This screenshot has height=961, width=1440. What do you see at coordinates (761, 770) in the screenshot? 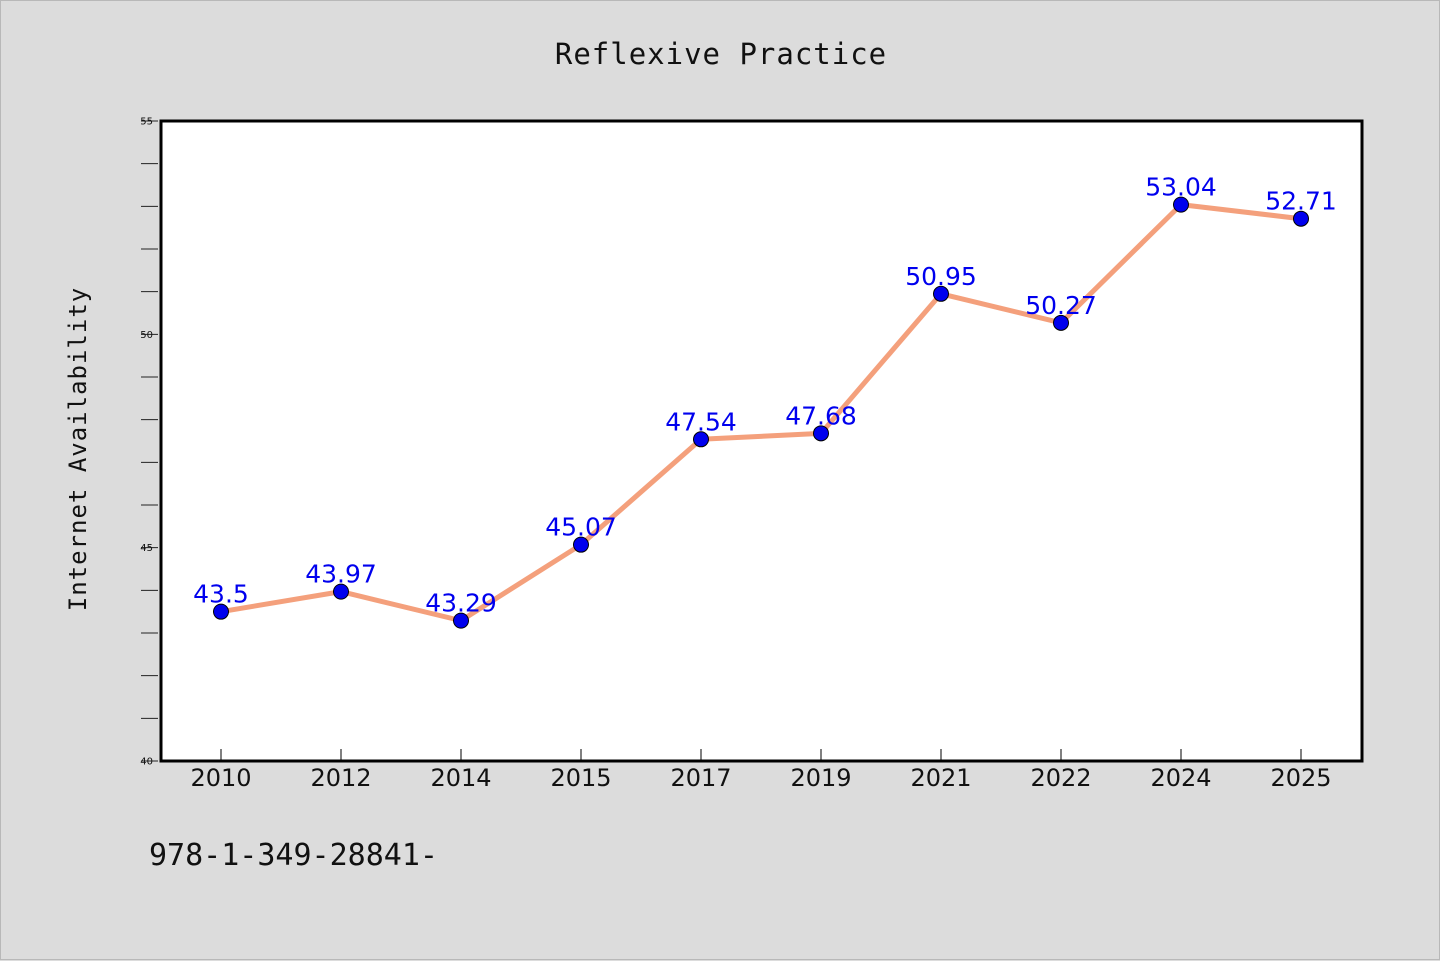
I see `x-axis: 2010 2012 2014 2015 2017 2019 2021 2022 2024 2025` at bounding box center [761, 770].